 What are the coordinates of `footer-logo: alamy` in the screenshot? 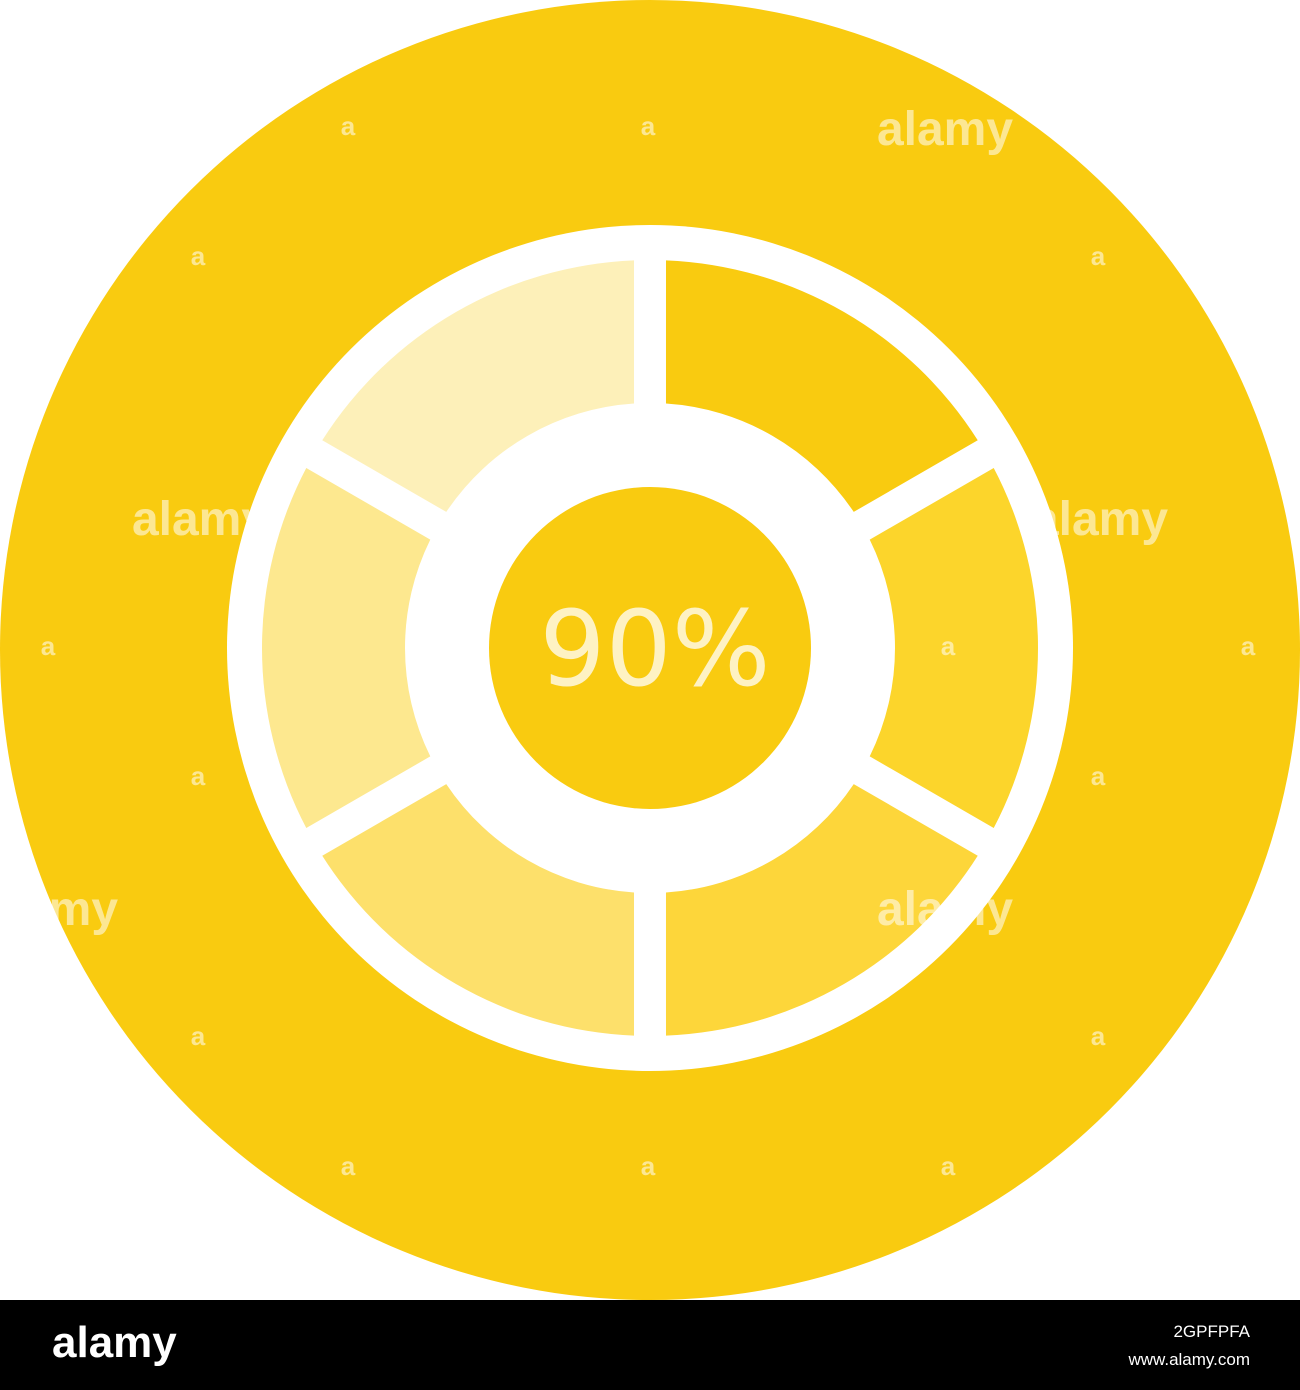 It's located at (114, 1342).